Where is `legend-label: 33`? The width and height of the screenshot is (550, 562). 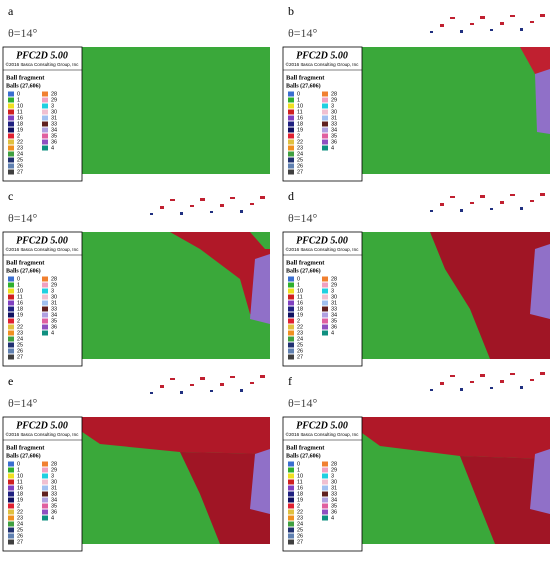
legend-label: 33 is located at coordinates (334, 309).